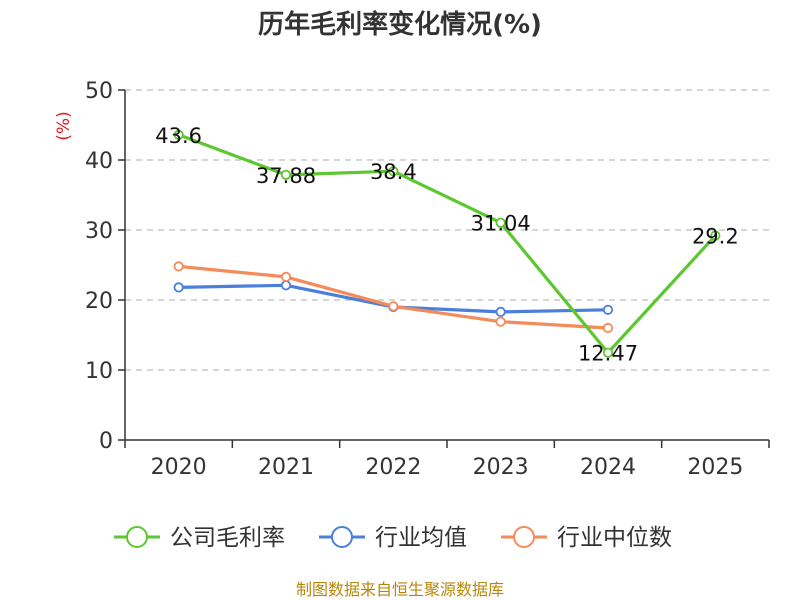  I want to click on y-tick-label: 50, so click(99, 91).